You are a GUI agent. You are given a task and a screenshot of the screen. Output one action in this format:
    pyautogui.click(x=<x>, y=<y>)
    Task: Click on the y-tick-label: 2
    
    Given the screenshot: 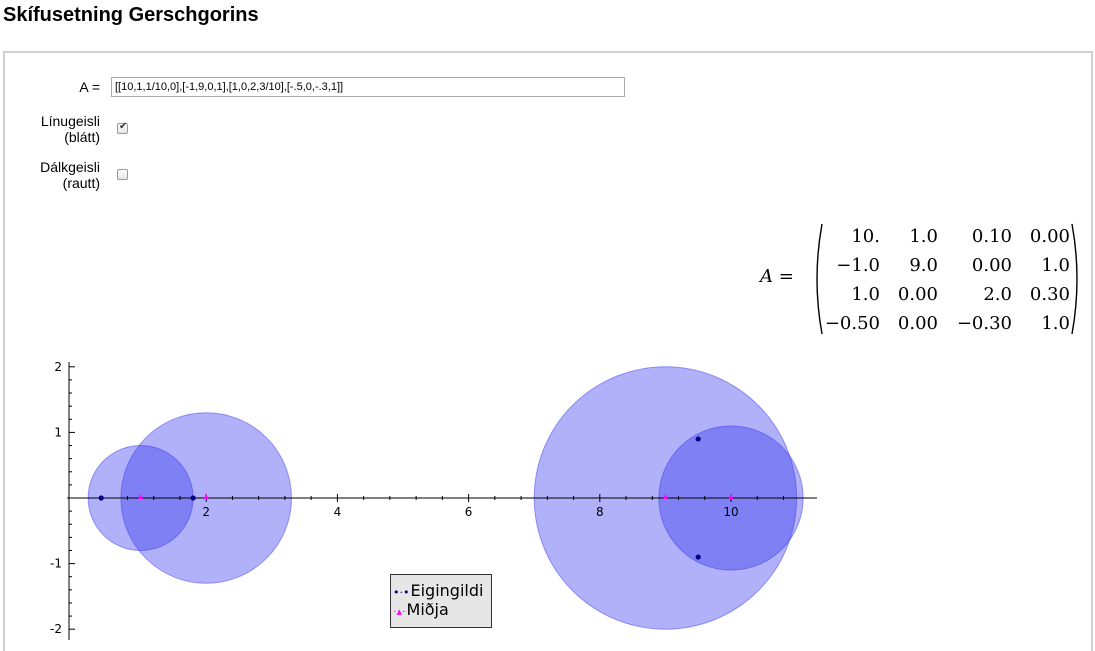 What is the action you would take?
    pyautogui.click(x=58, y=367)
    